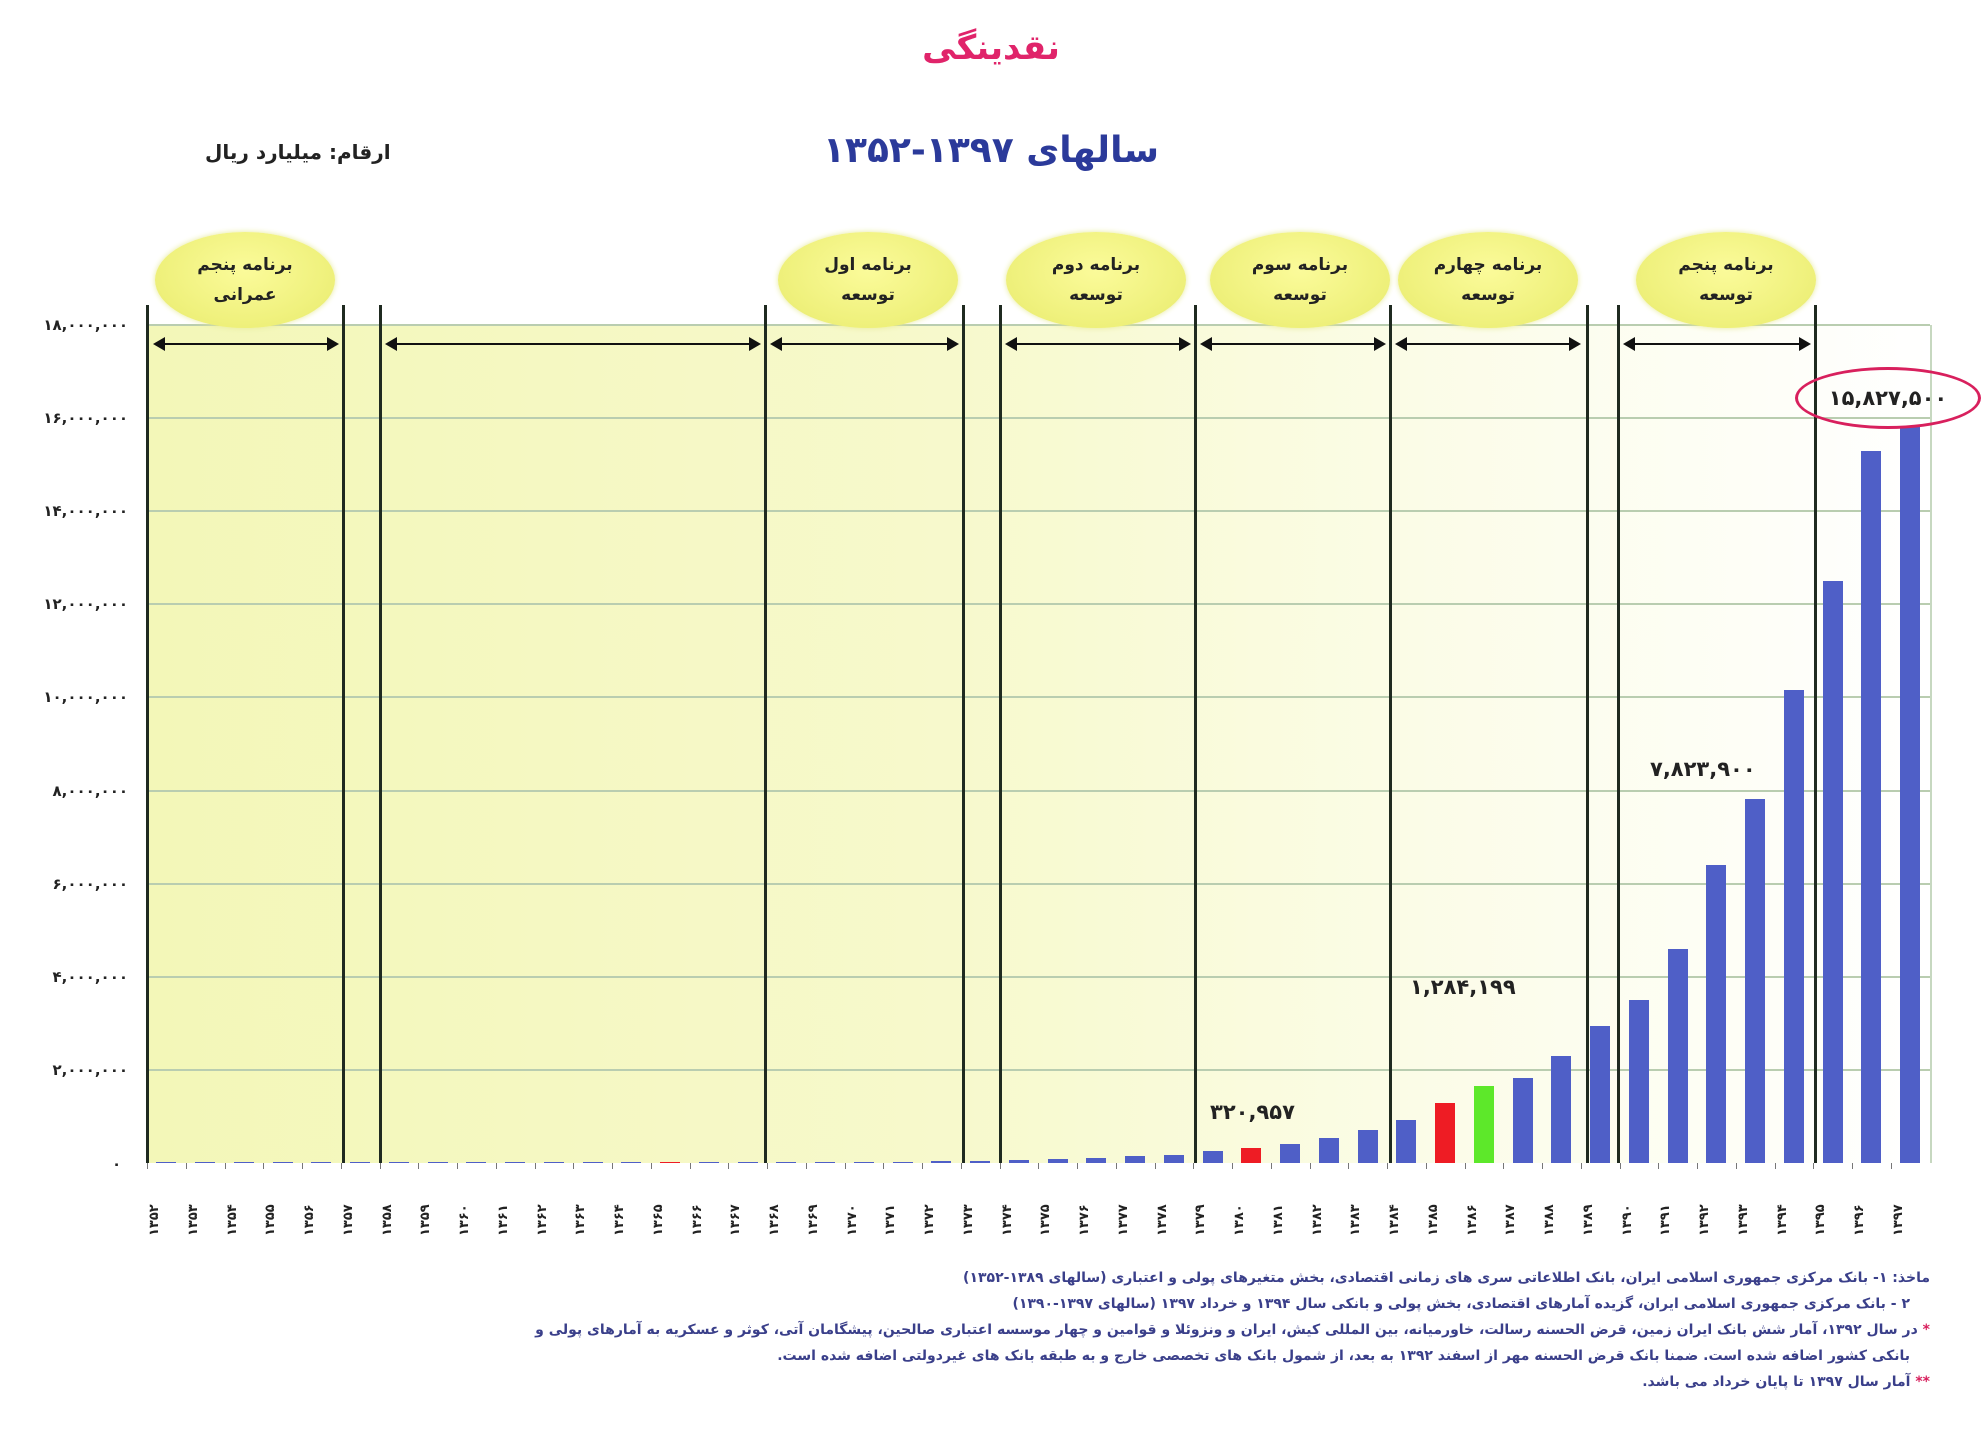 This screenshot has width=1982, height=1445. What do you see at coordinates (1084, 1220) in the screenshot?
I see `x-tick-label: ۱۳۷۶` at bounding box center [1084, 1220].